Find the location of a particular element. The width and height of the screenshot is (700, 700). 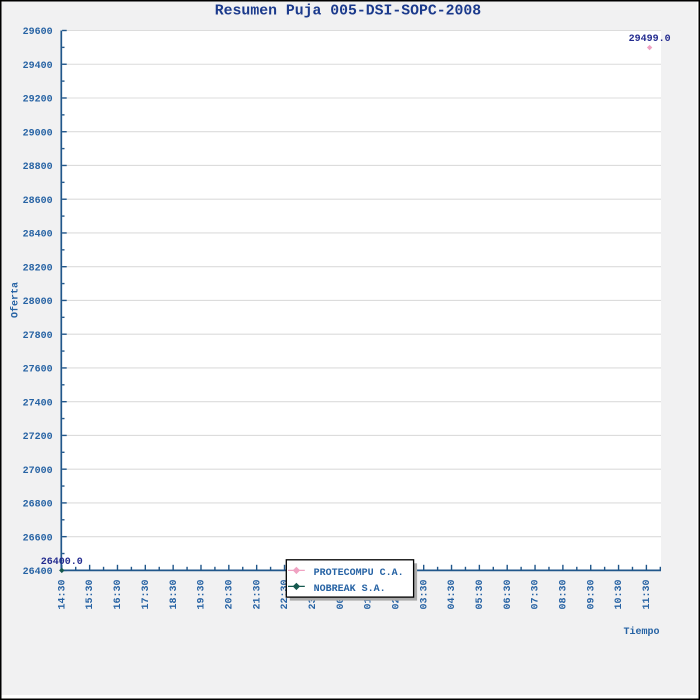

x-tick-label: 06:30 is located at coordinates (508, 594).